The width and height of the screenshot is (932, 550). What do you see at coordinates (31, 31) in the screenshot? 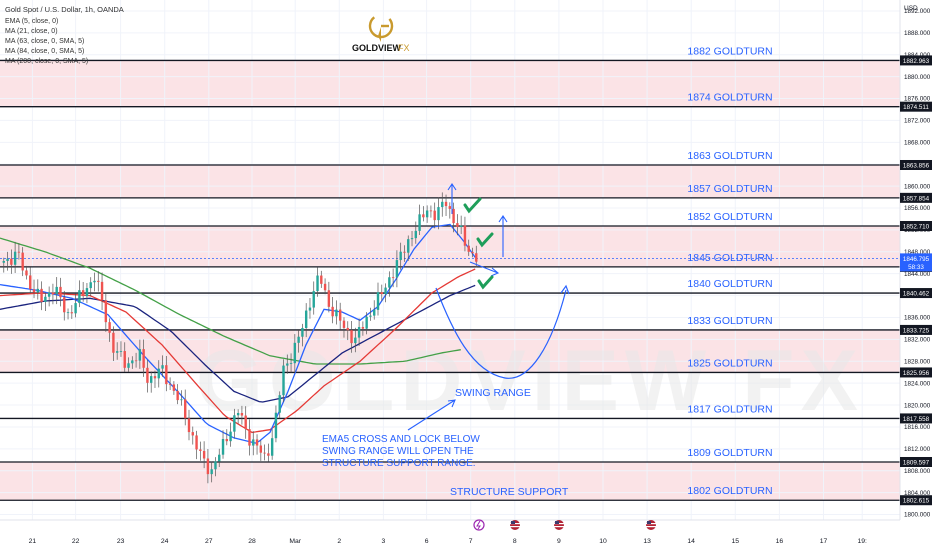
I see `legend-ma21: MA (21, close, 0)` at bounding box center [31, 31].